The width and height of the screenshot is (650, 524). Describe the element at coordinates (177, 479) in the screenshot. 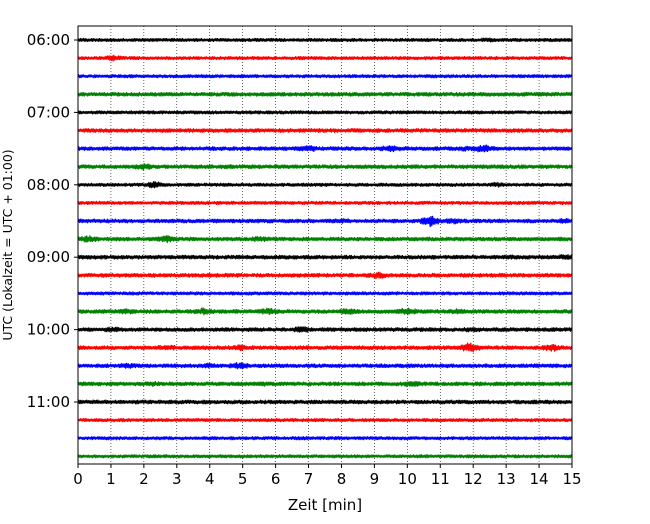

I see `x-tick-label: 3` at that location.